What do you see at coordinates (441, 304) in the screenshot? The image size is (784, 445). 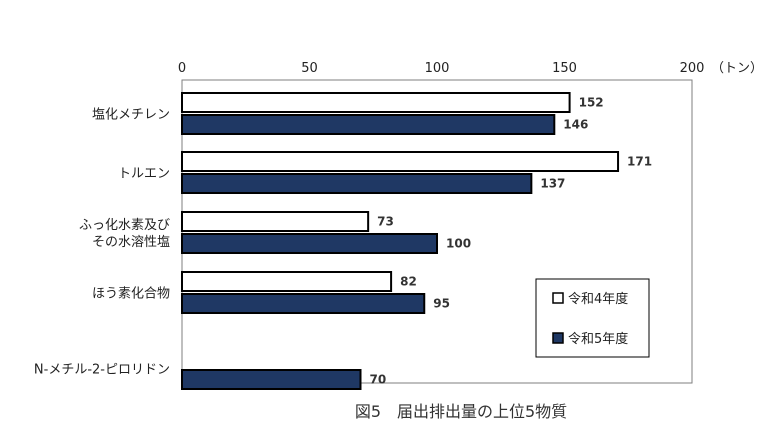 I see `data-value-label: 95` at bounding box center [441, 304].